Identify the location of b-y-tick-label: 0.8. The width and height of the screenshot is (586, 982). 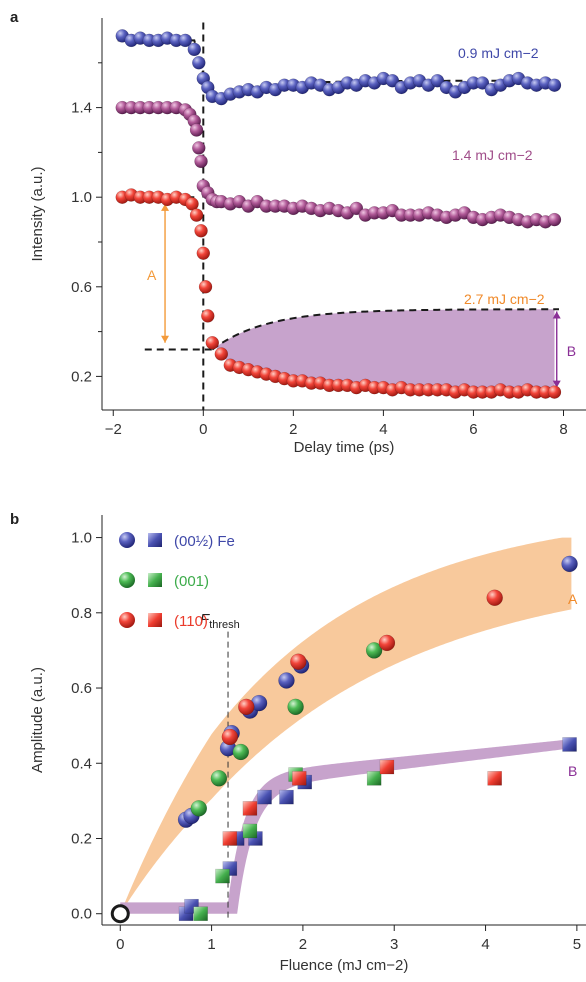
(81, 613).